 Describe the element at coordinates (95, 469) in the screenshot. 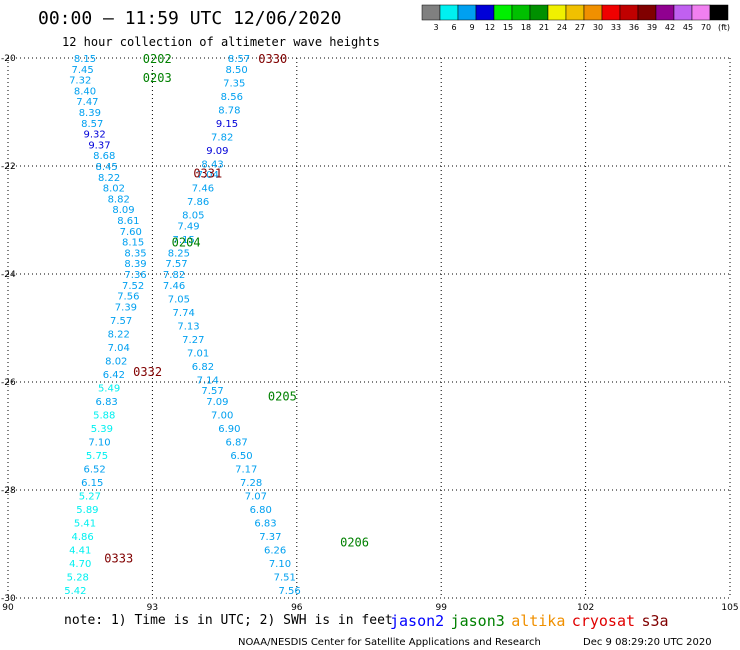

I see `data-point-label: 6.52` at that location.